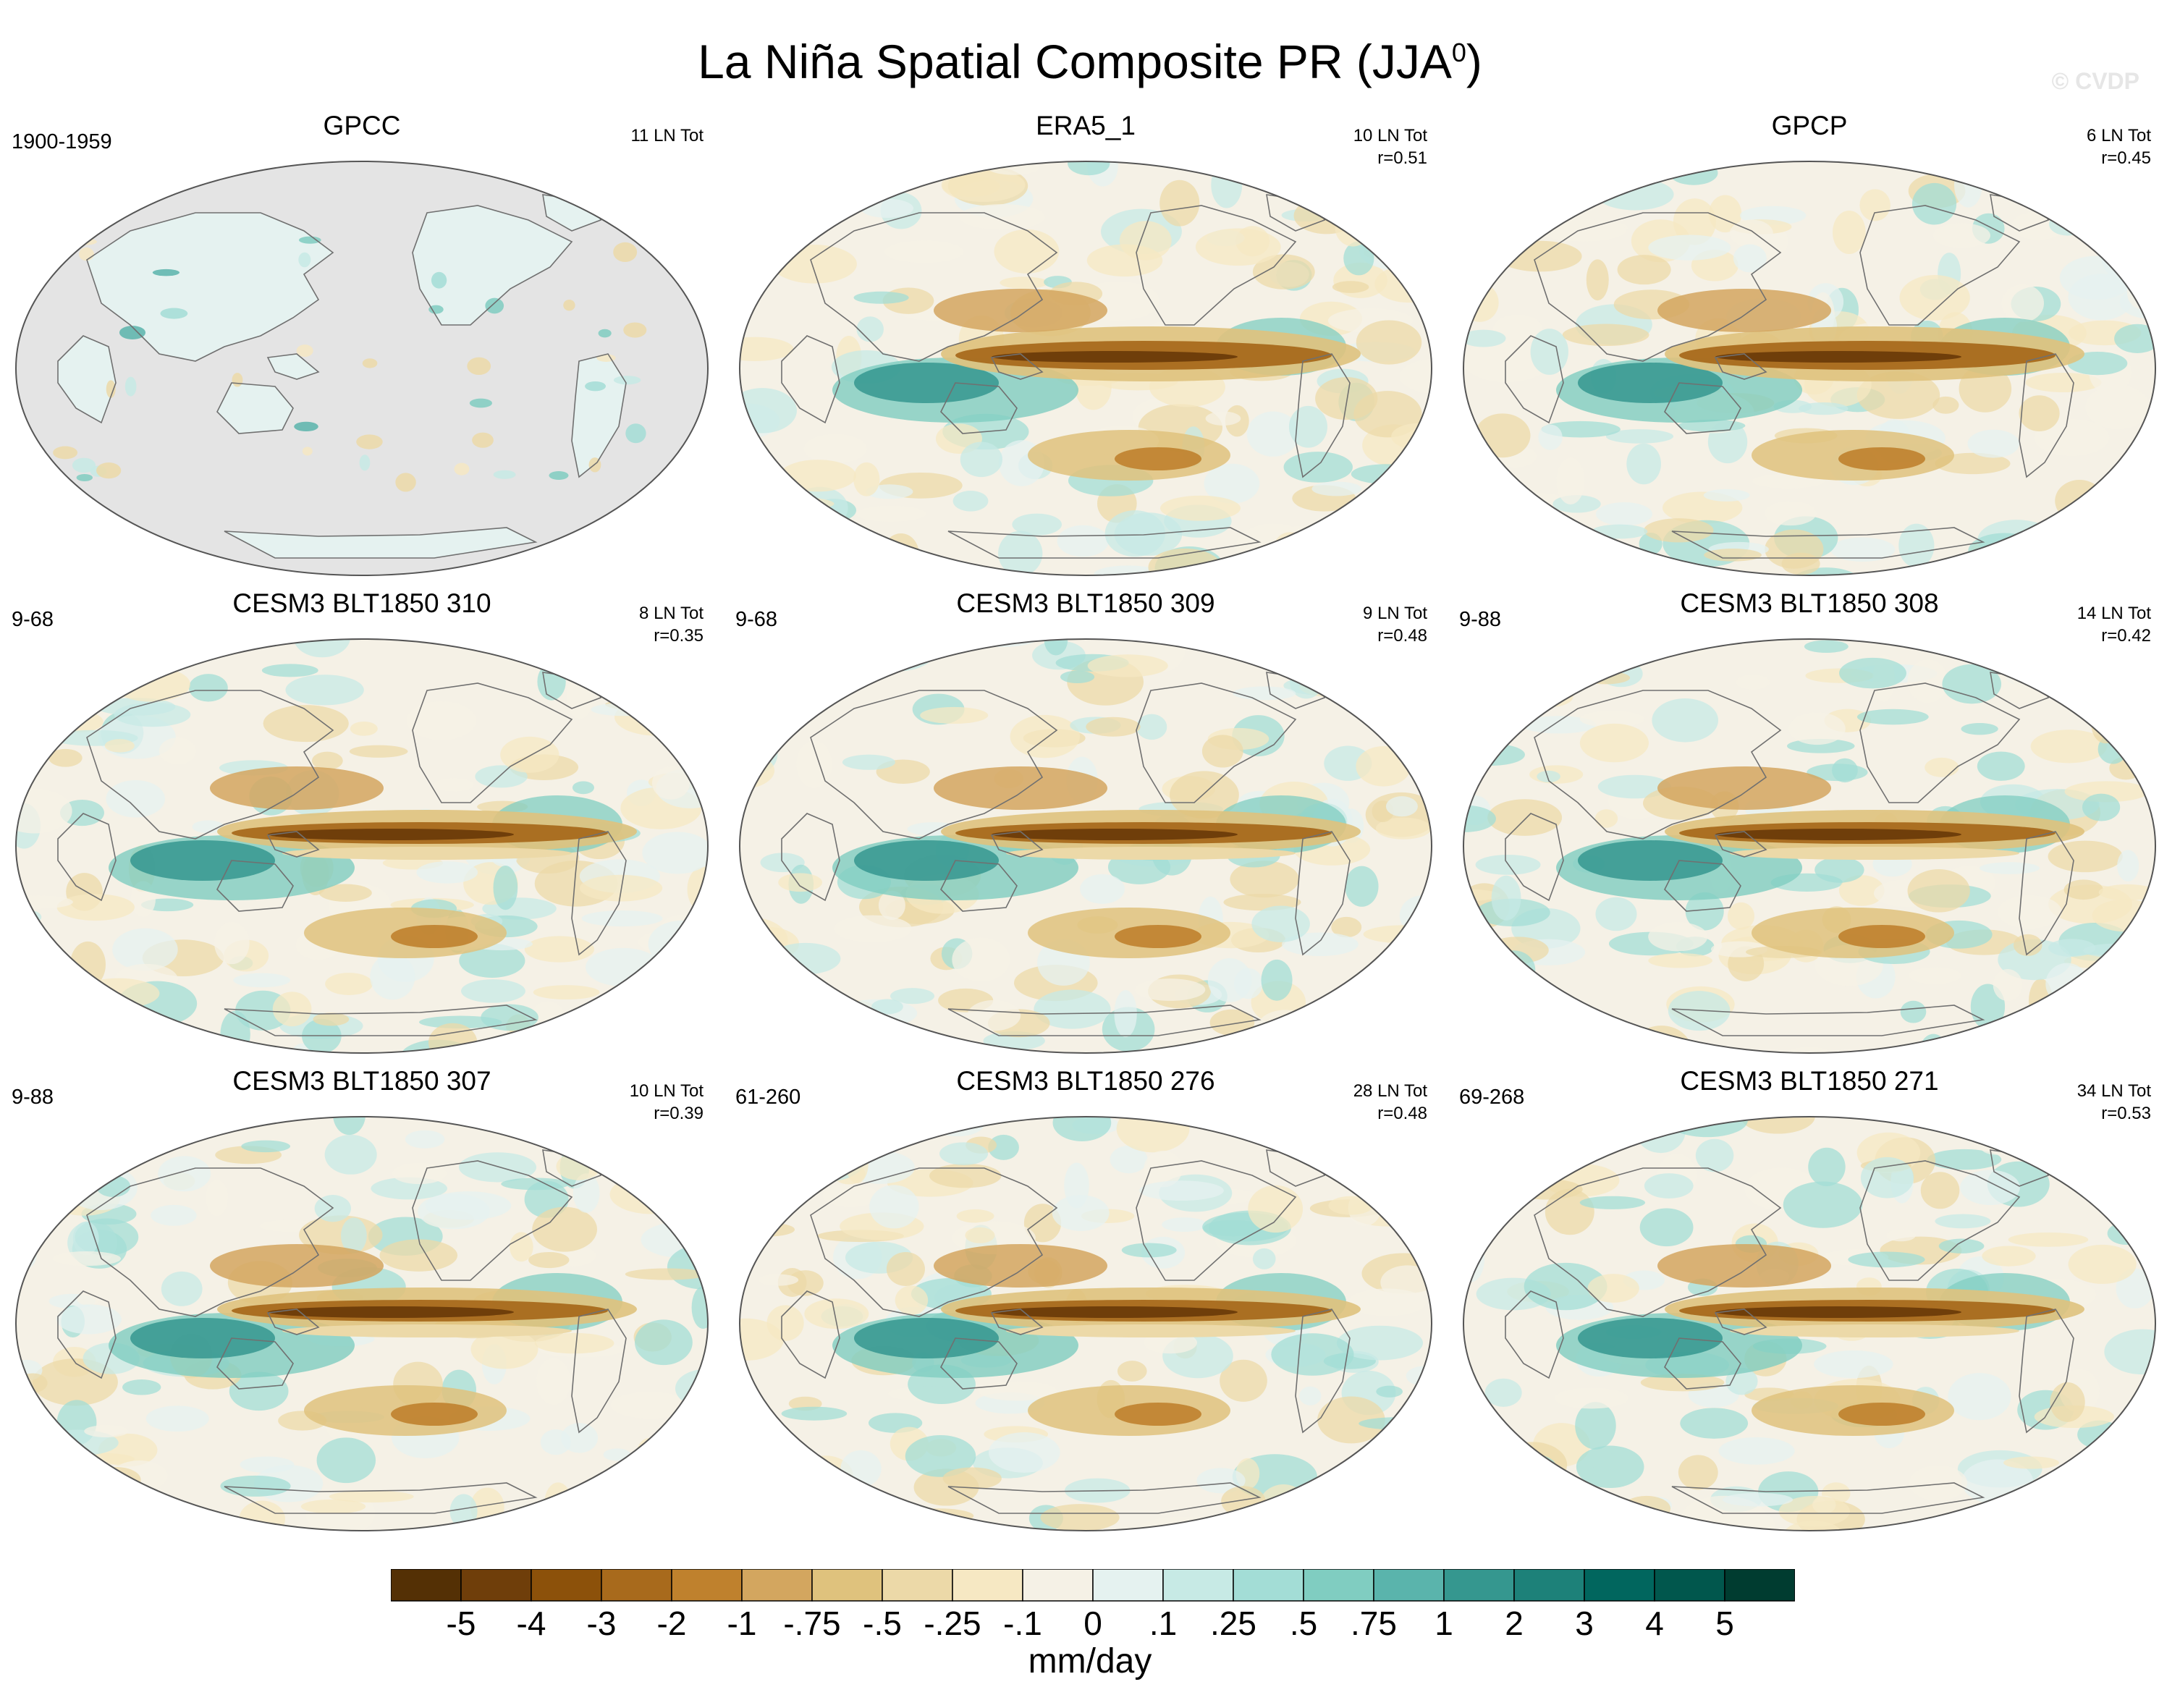 The width and height of the screenshot is (2180, 1708). I want to click on panel-stats: 11 LN Tot, so click(667, 135).